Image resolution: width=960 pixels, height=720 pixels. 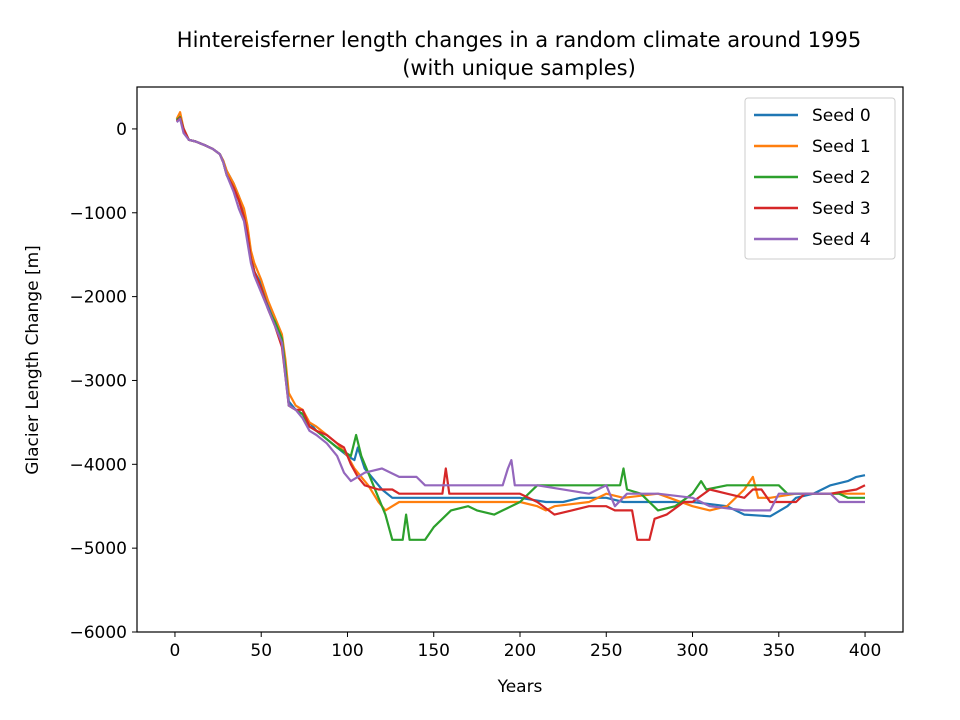 What do you see at coordinates (841, 240) in the screenshot?
I see `legend-entry-label: Seed 4` at bounding box center [841, 240].